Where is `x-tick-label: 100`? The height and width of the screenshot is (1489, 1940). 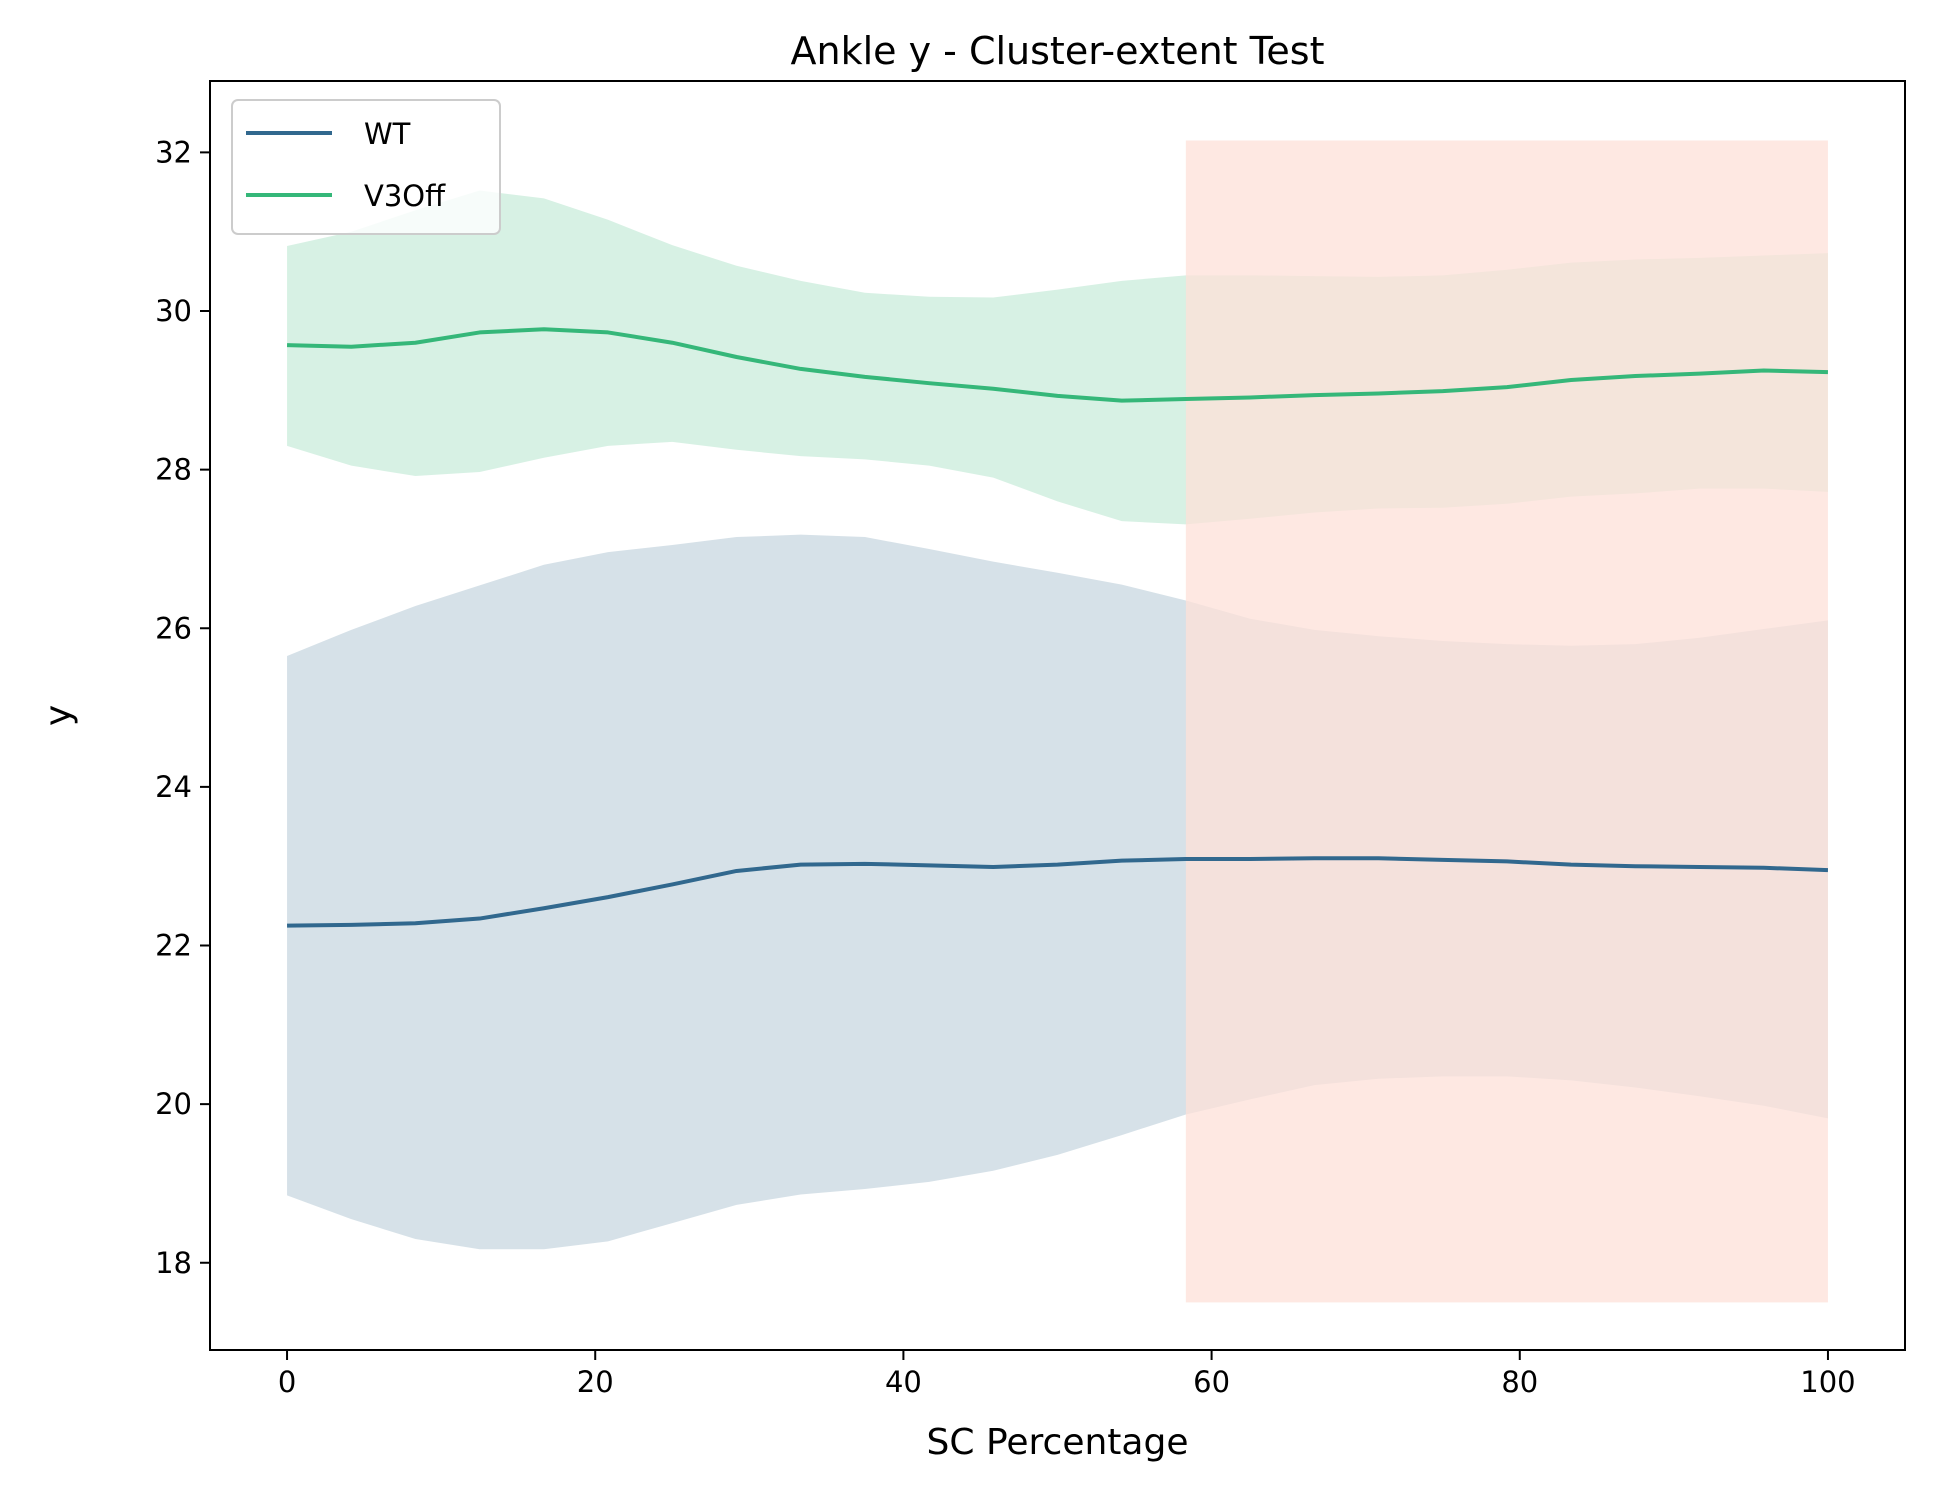
x-tick-label: 100 is located at coordinates (1827, 1382).